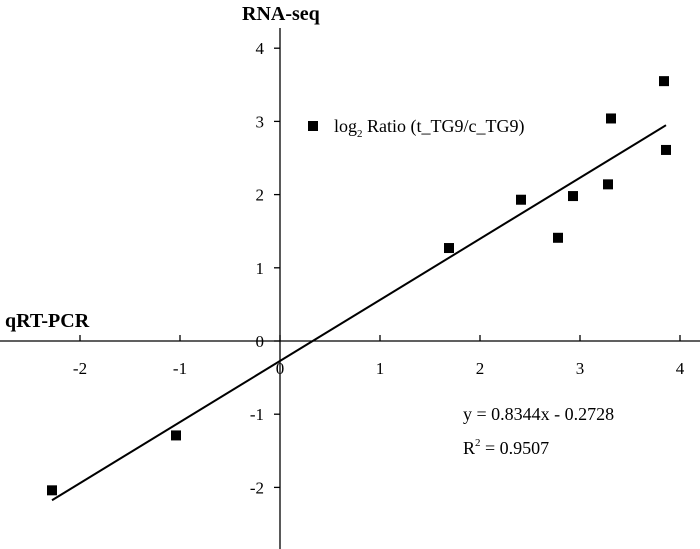  What do you see at coordinates (281, 14) in the screenshot?
I see `y-axis-title: RNA-seq` at bounding box center [281, 14].